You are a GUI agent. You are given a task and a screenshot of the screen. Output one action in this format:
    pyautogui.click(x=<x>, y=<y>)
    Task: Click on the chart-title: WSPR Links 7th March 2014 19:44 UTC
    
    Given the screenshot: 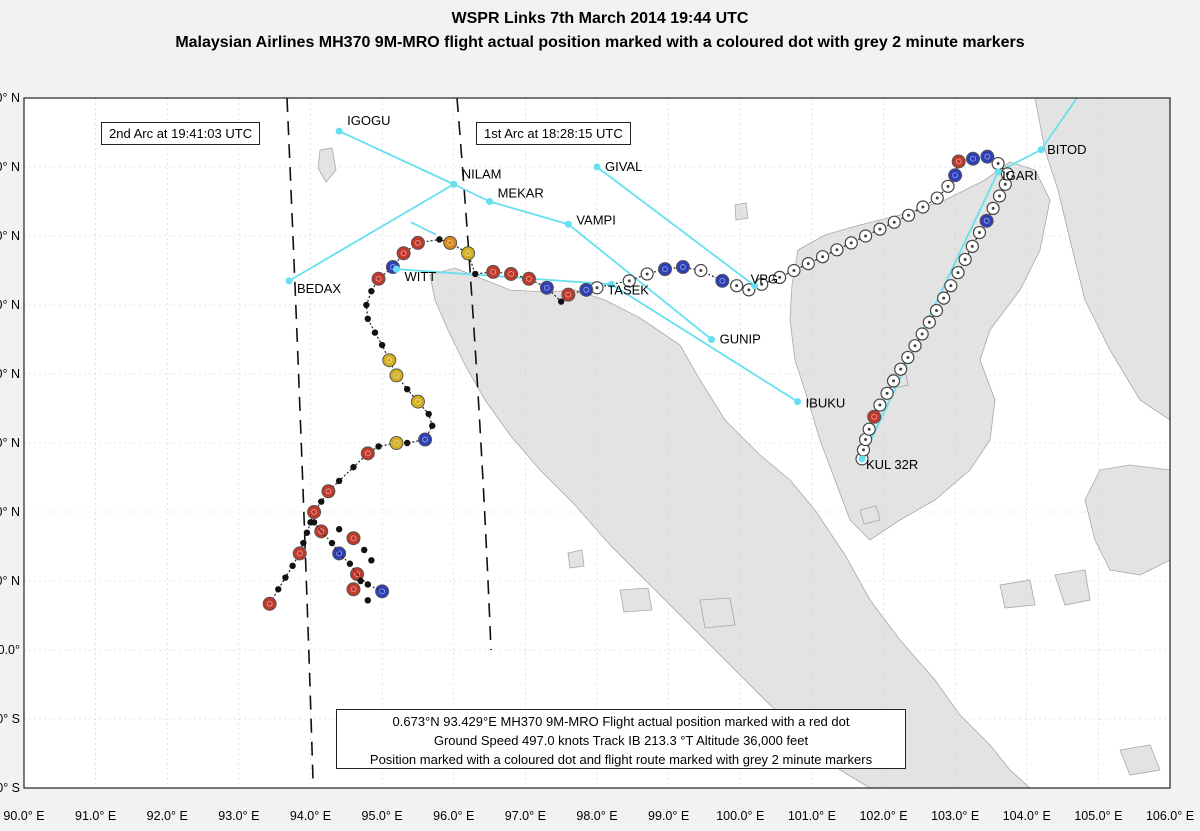 What is the action you would take?
    pyautogui.click(x=600, y=18)
    